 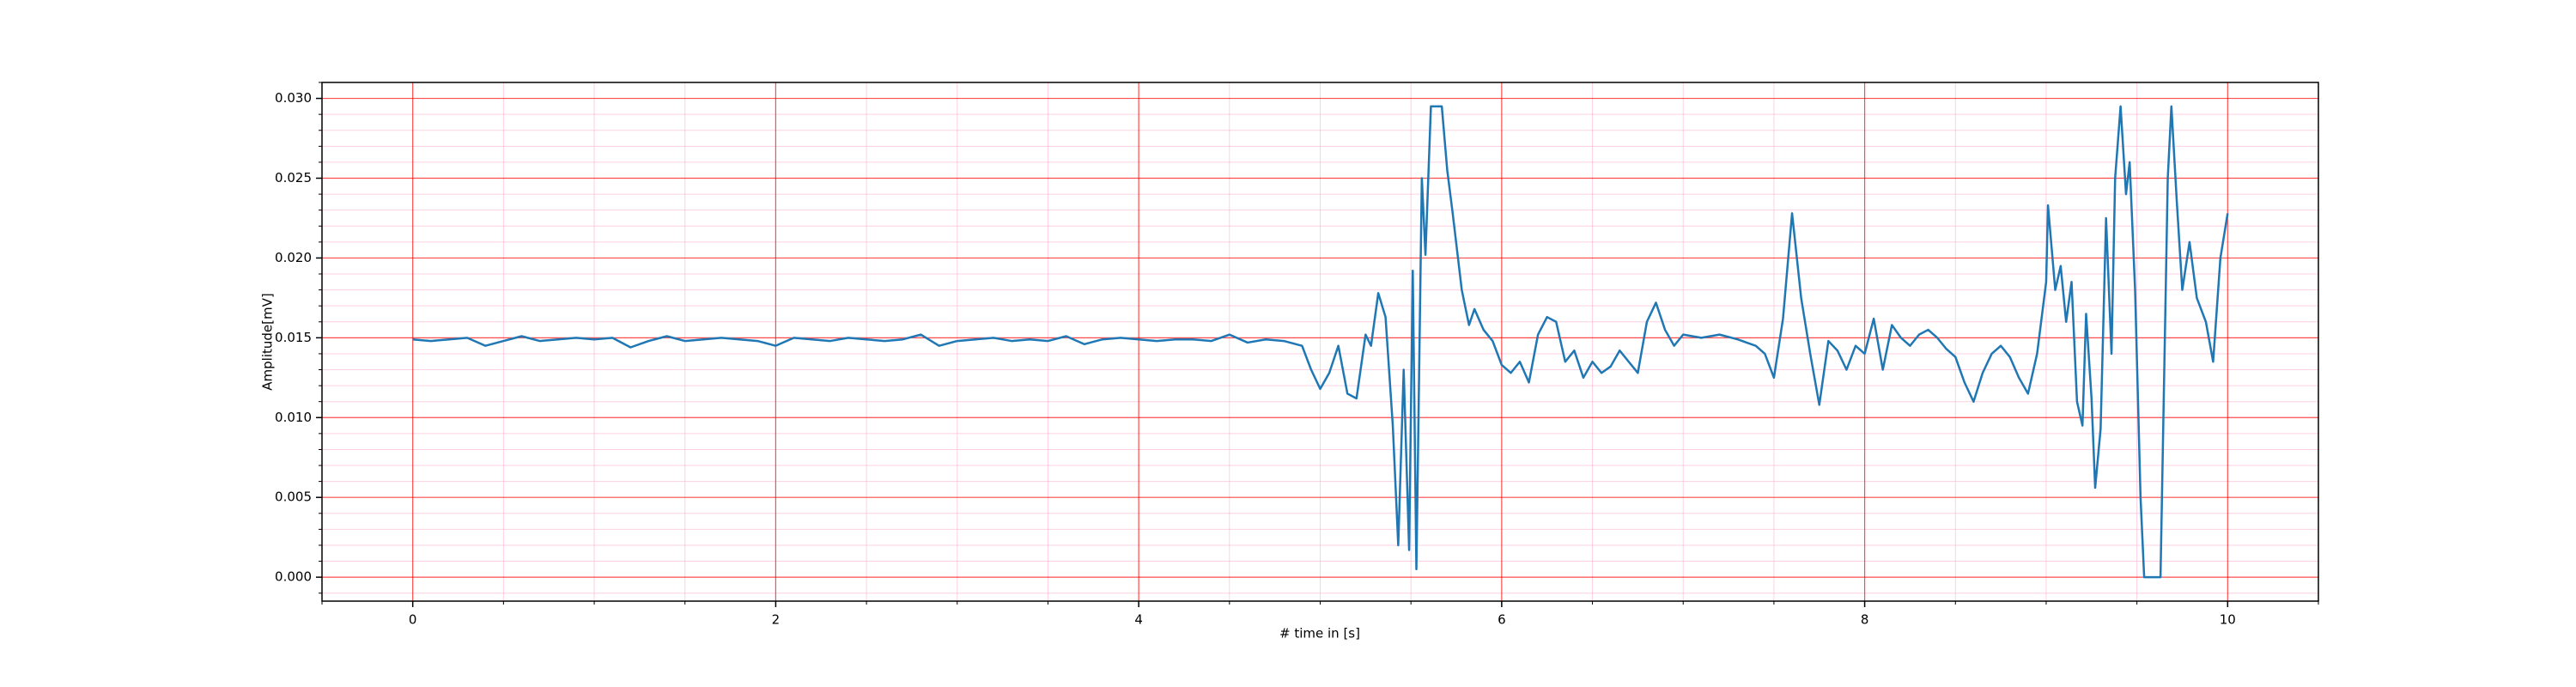 I want to click on x-tick-label: 0, so click(x=413, y=620).